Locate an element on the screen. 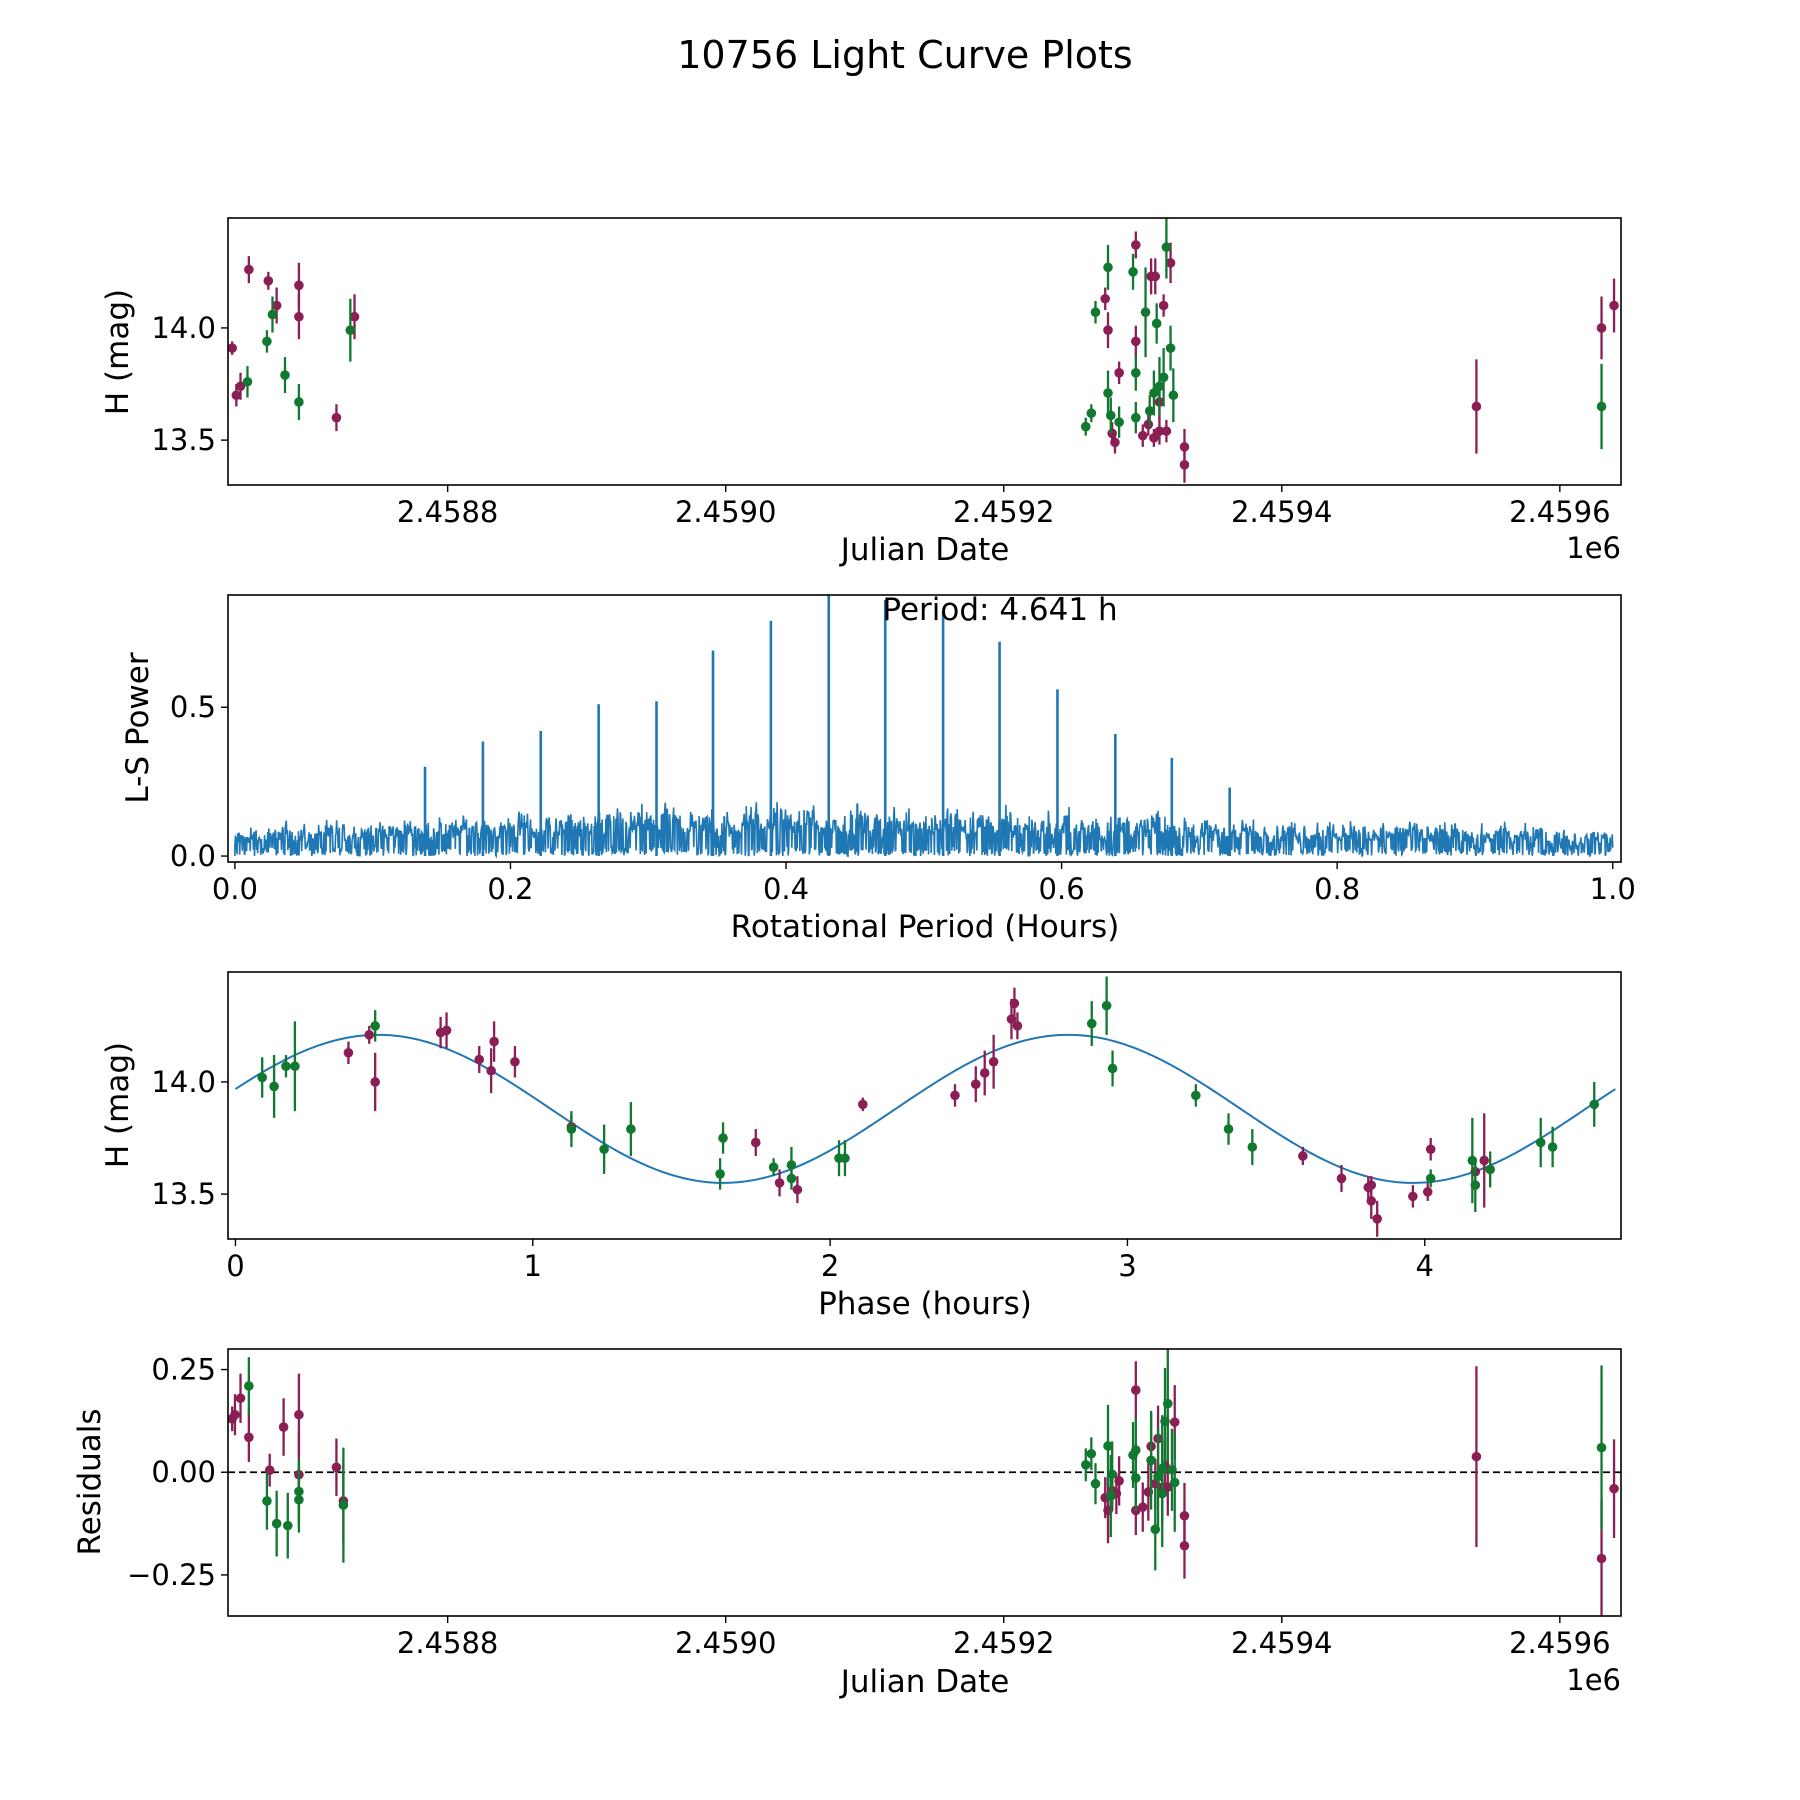  residuals-axes-frame is located at coordinates (924, 1482).